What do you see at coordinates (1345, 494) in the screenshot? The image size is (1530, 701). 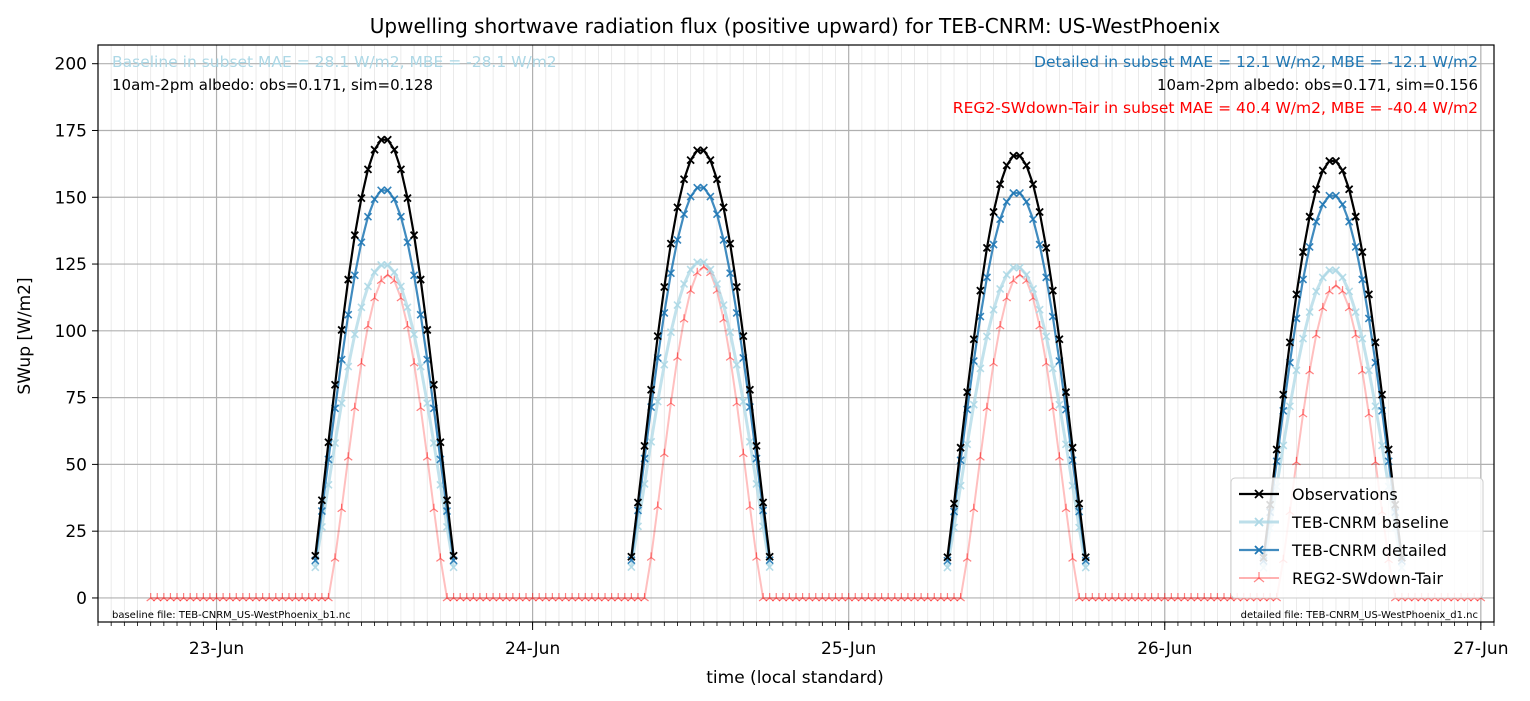 I see `legend-label-observations: Observations` at bounding box center [1345, 494].